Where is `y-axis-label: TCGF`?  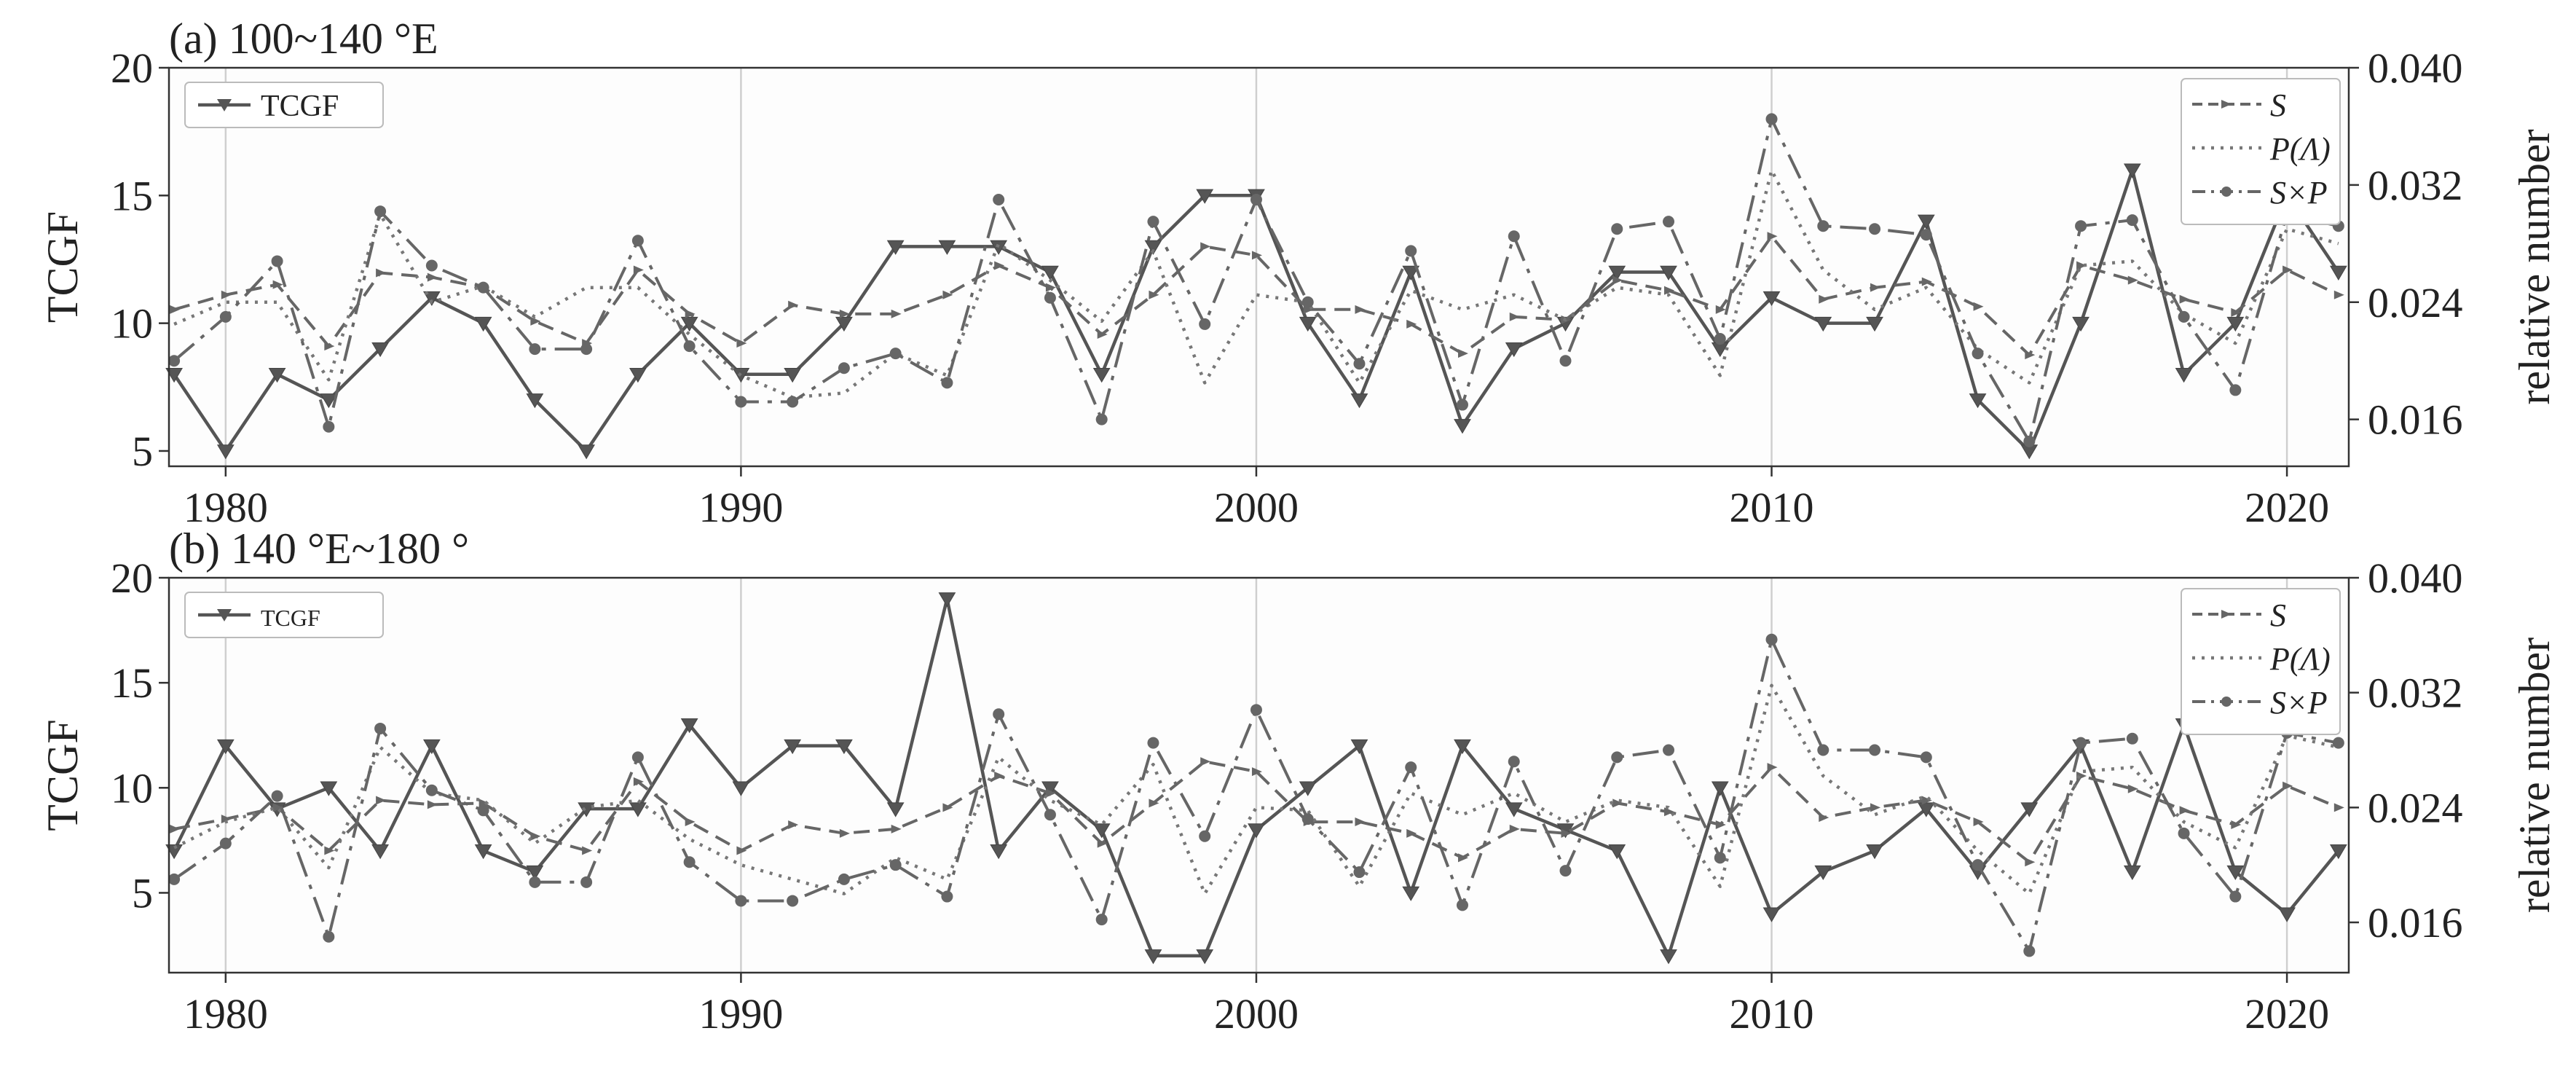 y-axis-label: TCGF is located at coordinates (63, 267).